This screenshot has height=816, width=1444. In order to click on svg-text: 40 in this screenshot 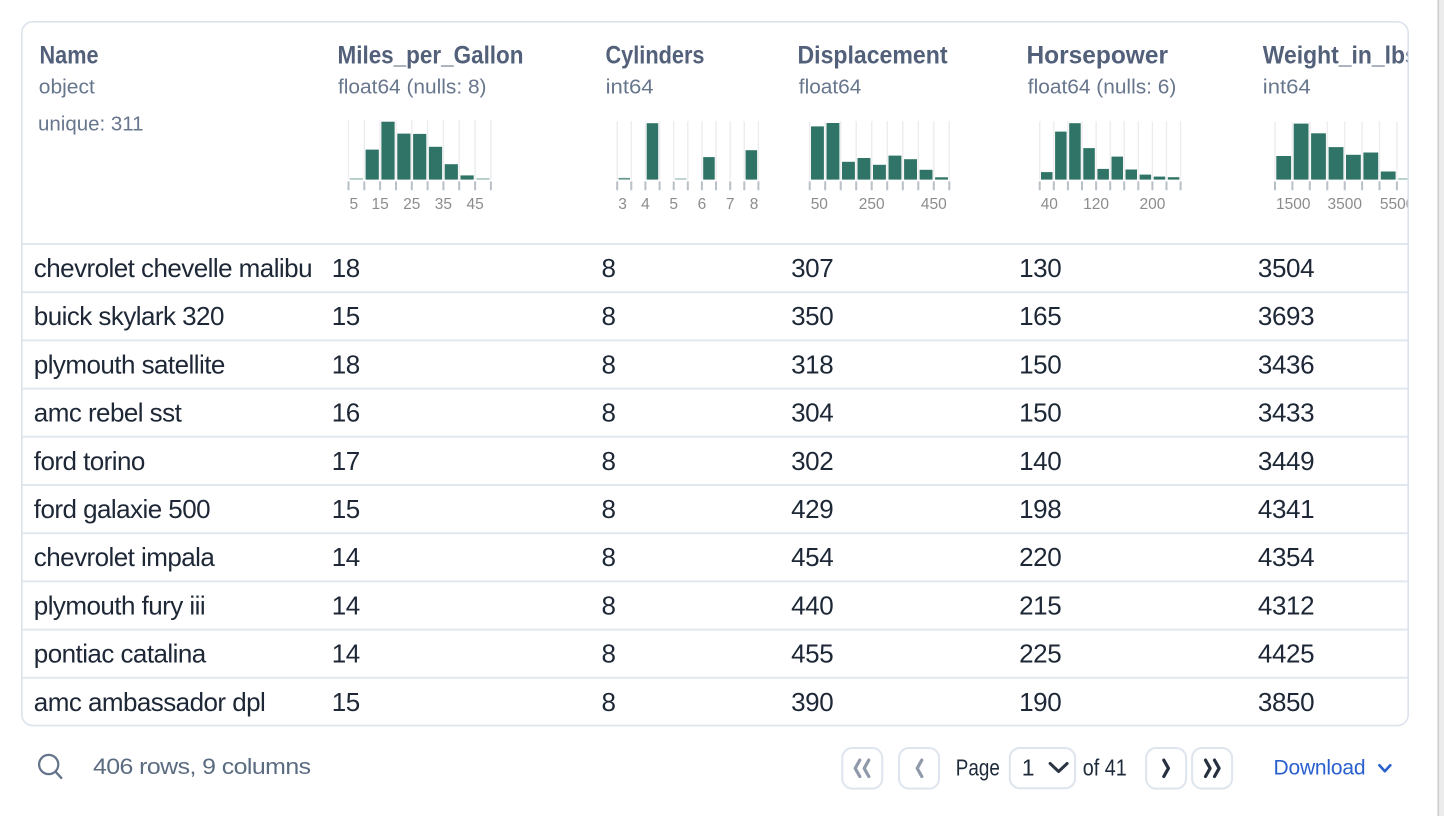, I will do `click(1050, 204)`.